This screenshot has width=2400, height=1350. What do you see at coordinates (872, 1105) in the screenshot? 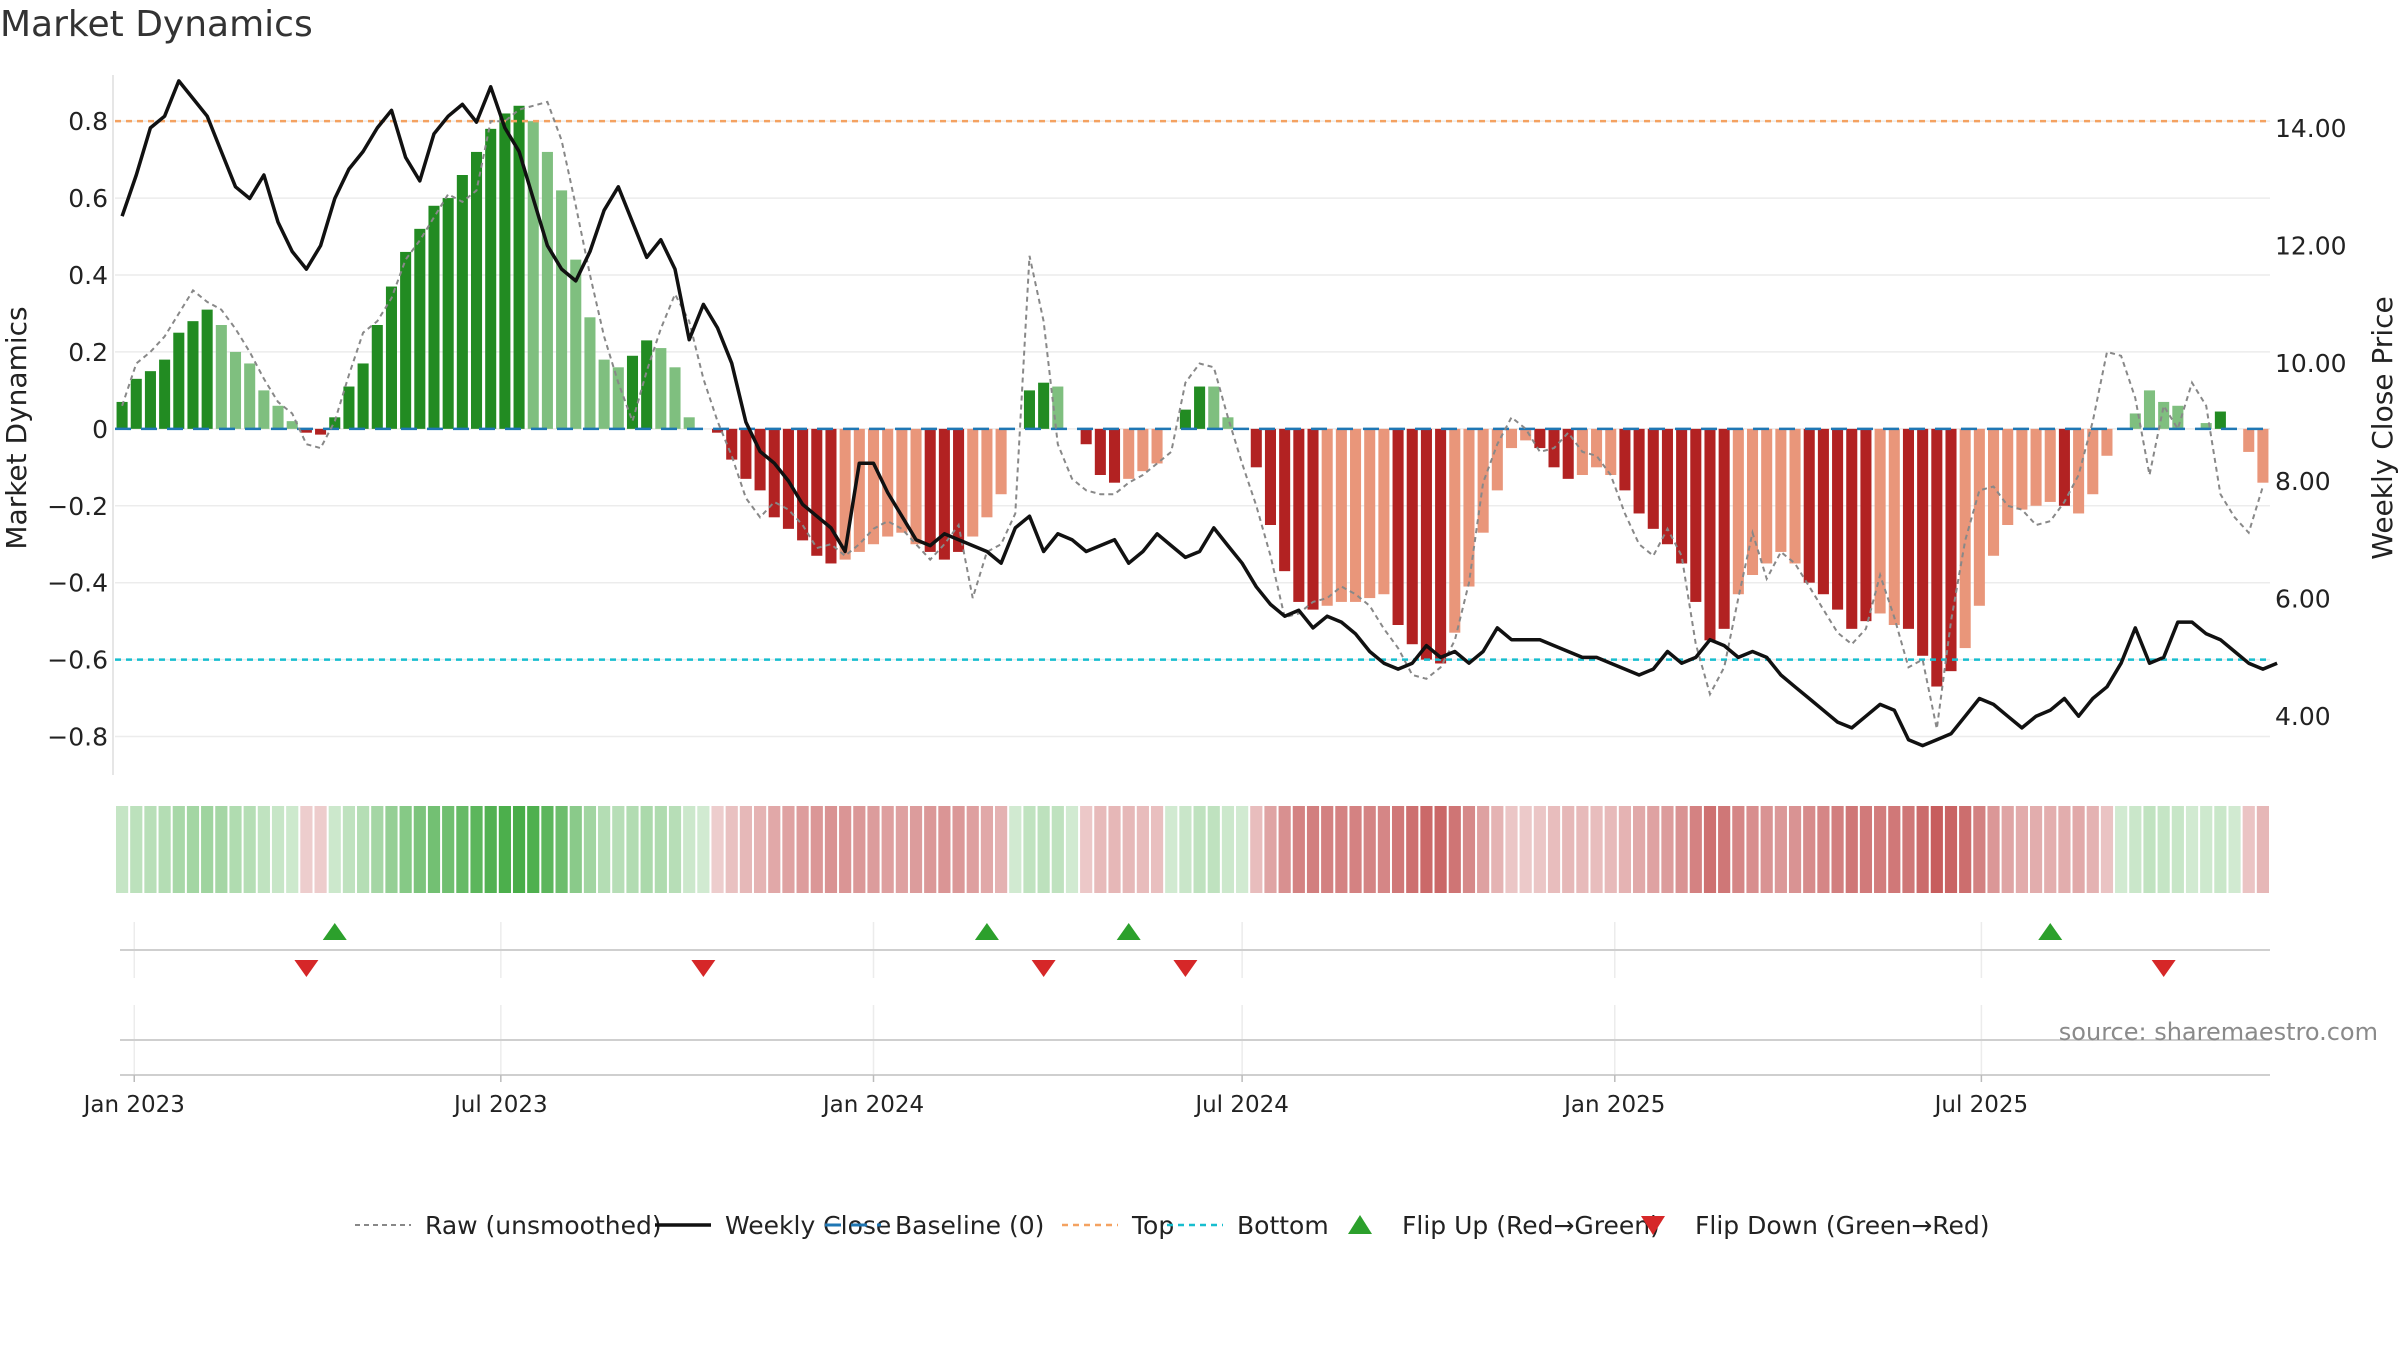
I see `x-tick-label: Jan 2024` at bounding box center [872, 1105].